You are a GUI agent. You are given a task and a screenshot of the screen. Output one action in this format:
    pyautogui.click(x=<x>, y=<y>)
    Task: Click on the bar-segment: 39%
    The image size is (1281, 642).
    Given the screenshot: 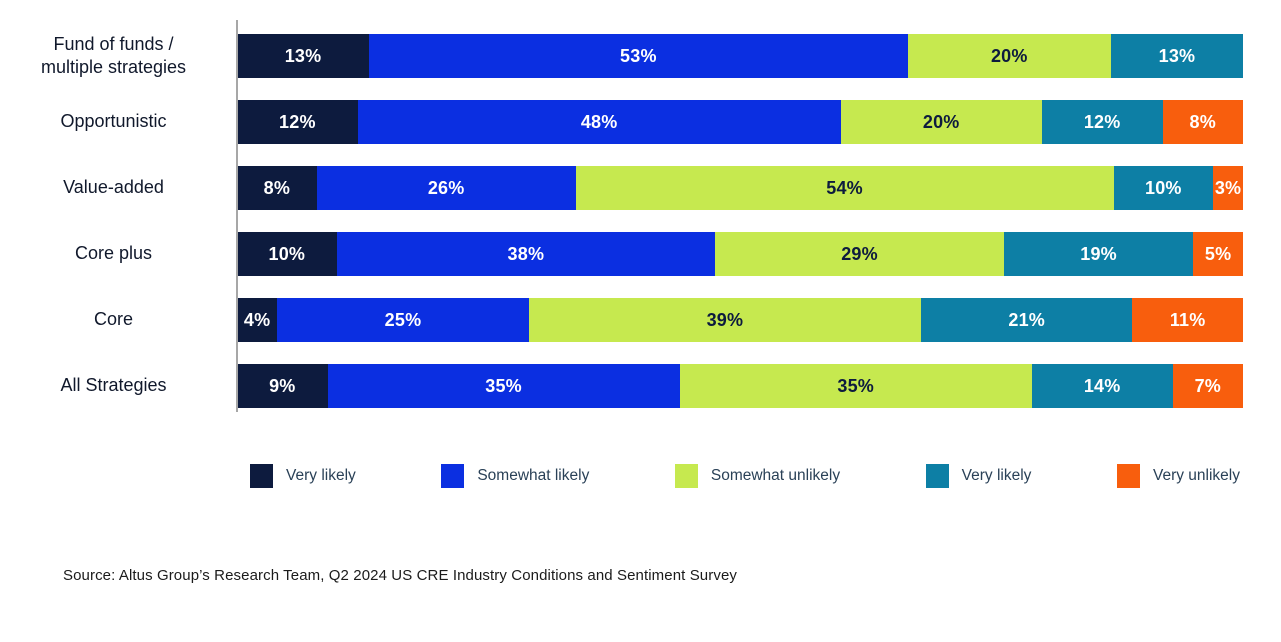 What is the action you would take?
    pyautogui.click(x=725, y=320)
    